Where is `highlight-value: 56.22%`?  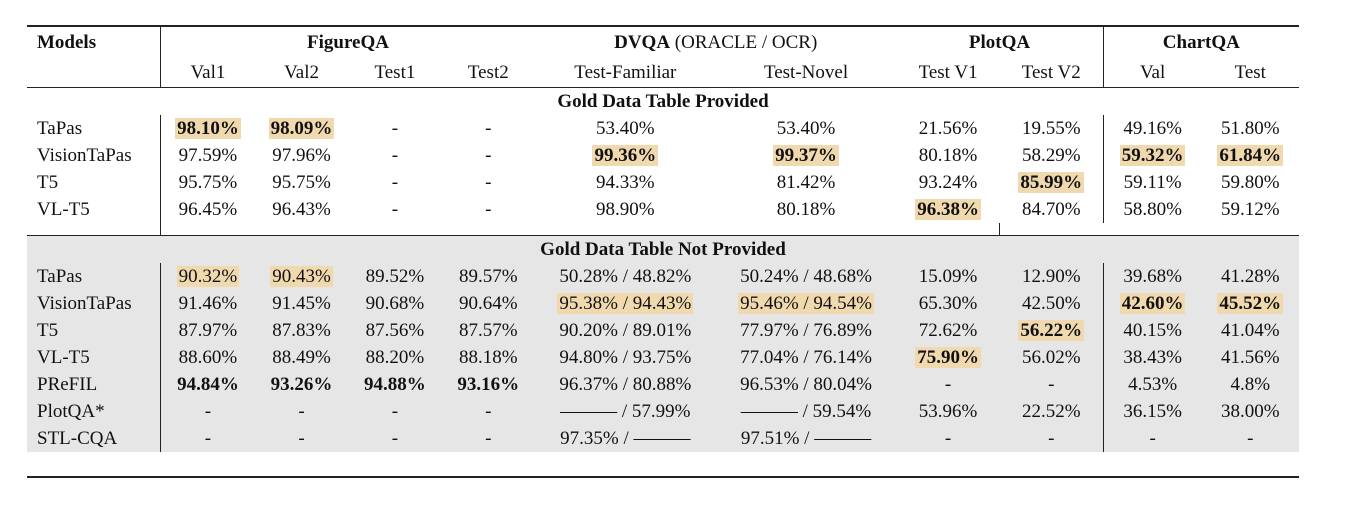 highlight-value: 56.22% is located at coordinates (1051, 330).